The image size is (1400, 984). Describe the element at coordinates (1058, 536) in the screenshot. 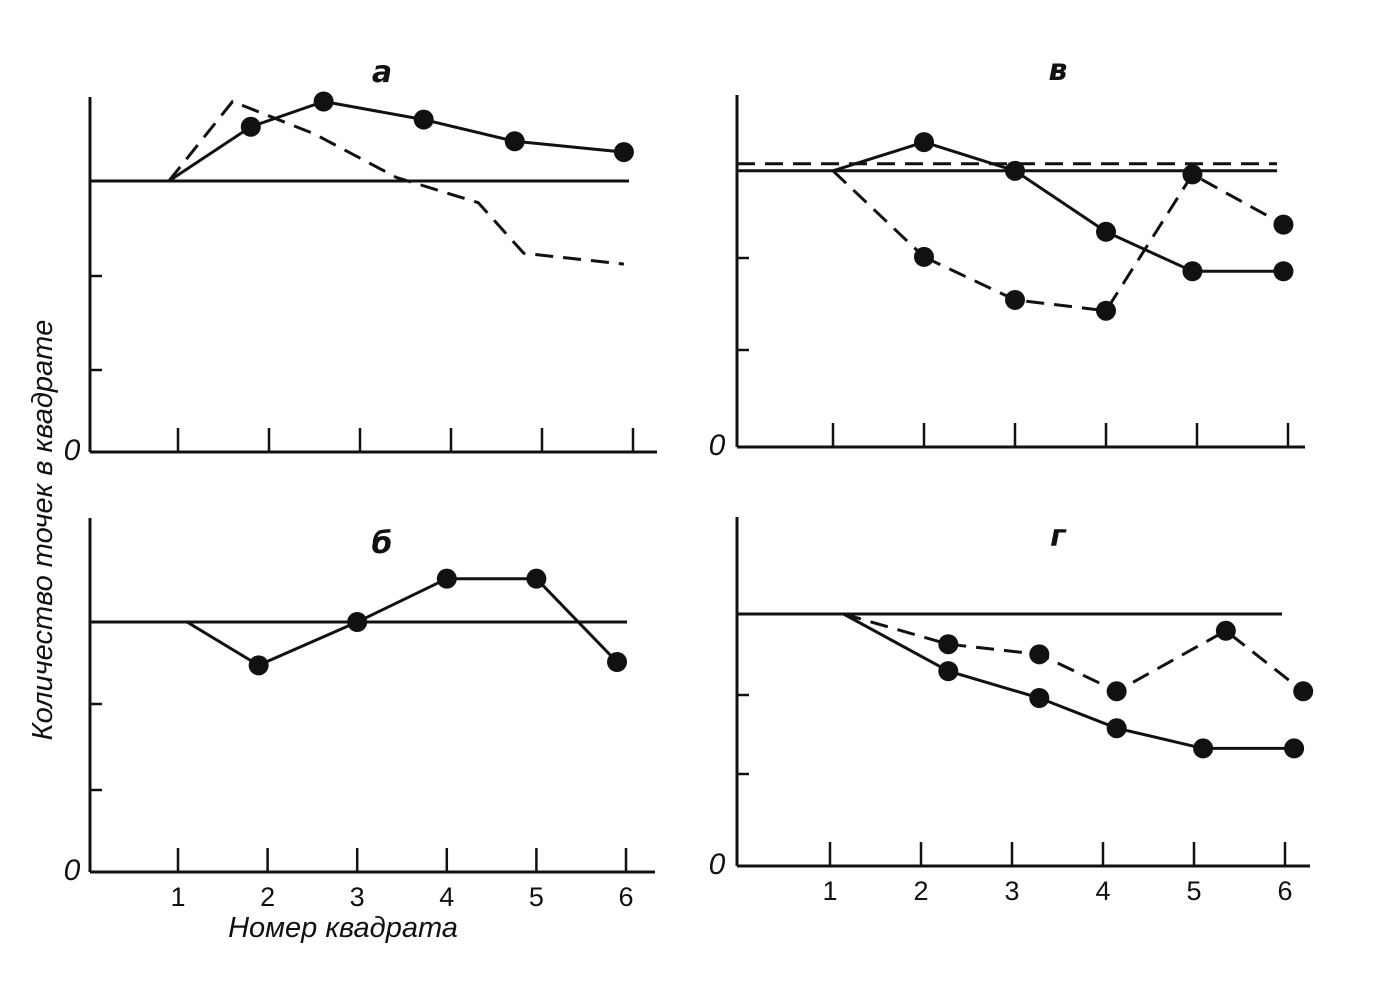

I see `panel-title: г` at that location.